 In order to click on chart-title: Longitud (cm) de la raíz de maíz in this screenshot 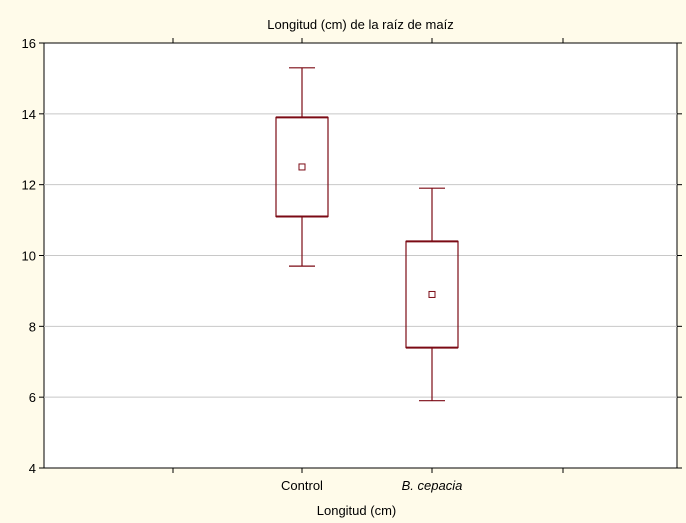, I will do `click(360, 24)`.